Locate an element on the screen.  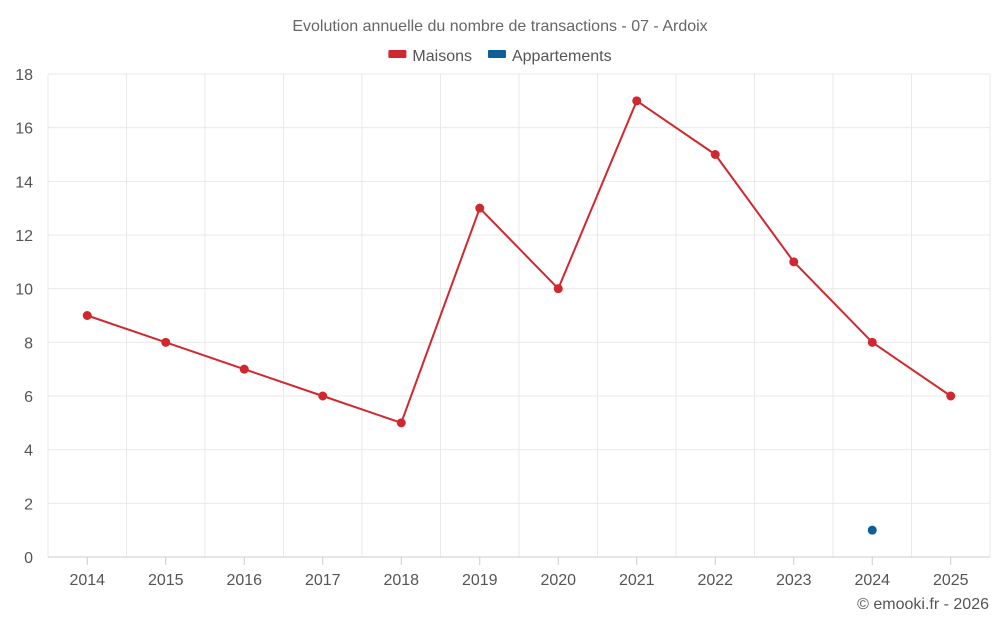
x-tick-label: 2025 is located at coordinates (951, 580).